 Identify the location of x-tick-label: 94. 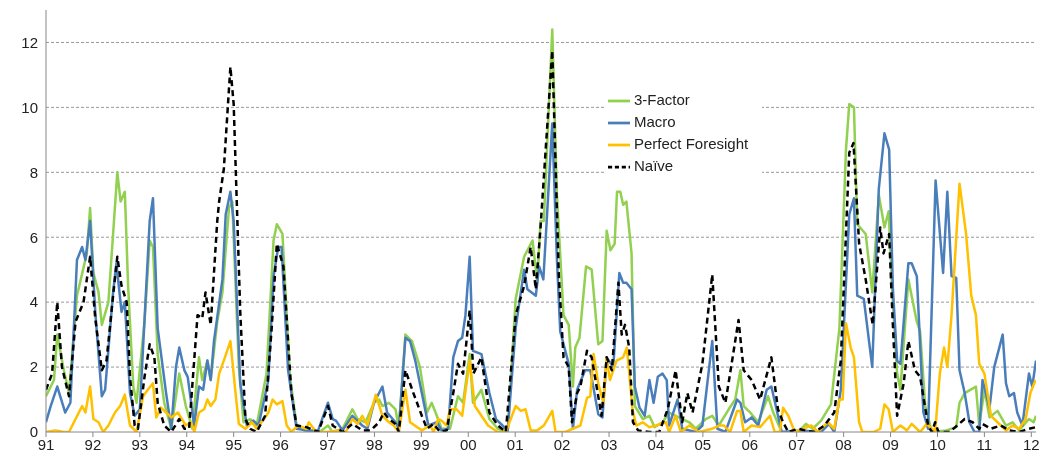
(187, 444).